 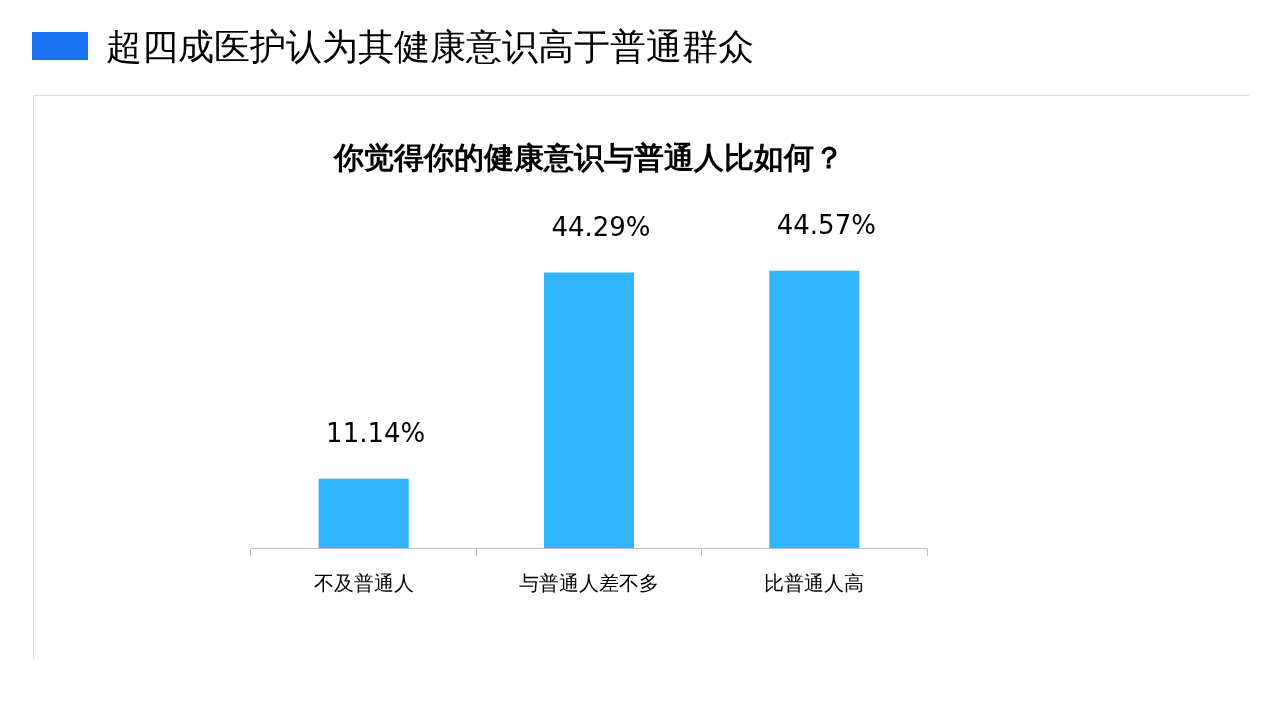 What do you see at coordinates (588, 157) in the screenshot?
I see `chart-subtitle: 你觉得你的健康意识与普通人比如何？` at bounding box center [588, 157].